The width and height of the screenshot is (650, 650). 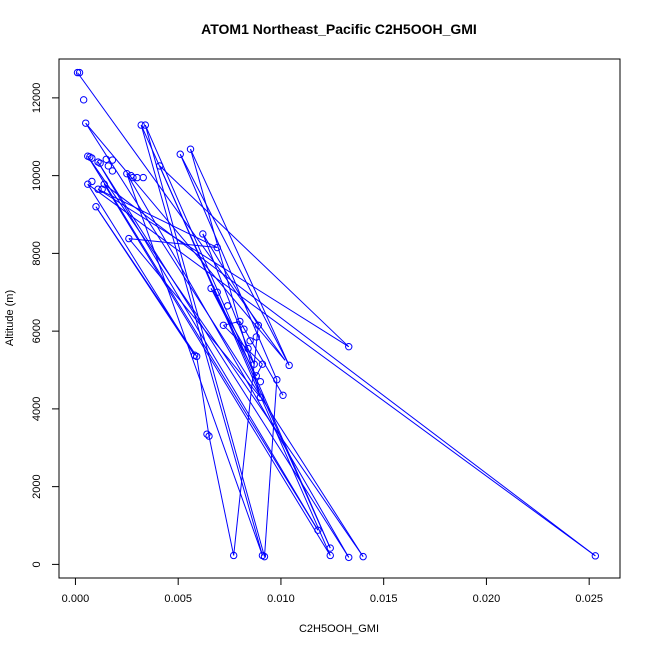 What do you see at coordinates (281, 599) in the screenshot?
I see `x-tick-label: 0.010` at bounding box center [281, 599].